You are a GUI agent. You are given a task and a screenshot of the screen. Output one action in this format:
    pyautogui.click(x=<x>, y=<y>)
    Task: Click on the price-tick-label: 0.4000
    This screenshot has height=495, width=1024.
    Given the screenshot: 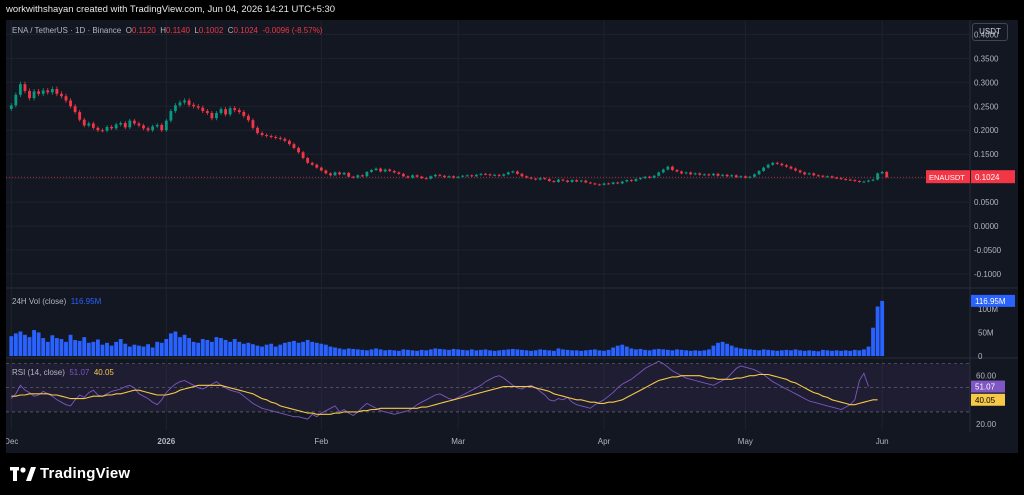 What is the action you would take?
    pyautogui.click(x=986, y=34)
    